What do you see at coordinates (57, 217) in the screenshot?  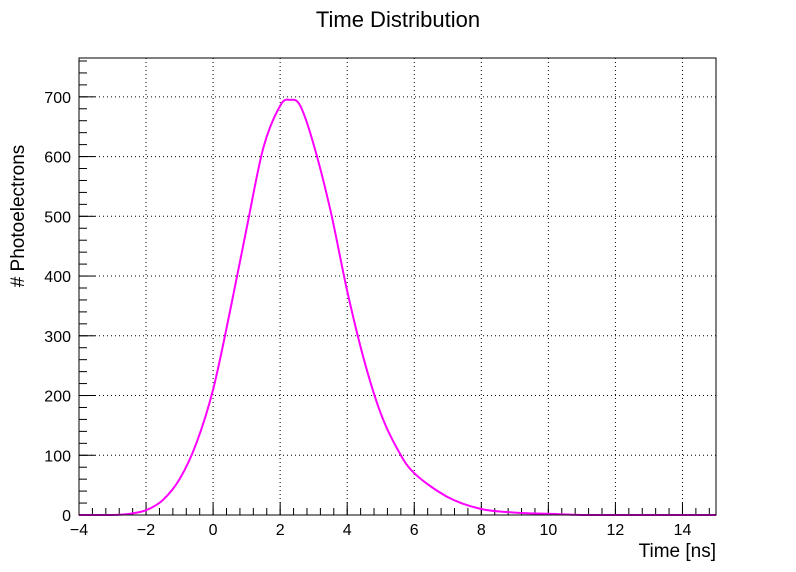 I see `y-tick-label: 500` at bounding box center [57, 217].